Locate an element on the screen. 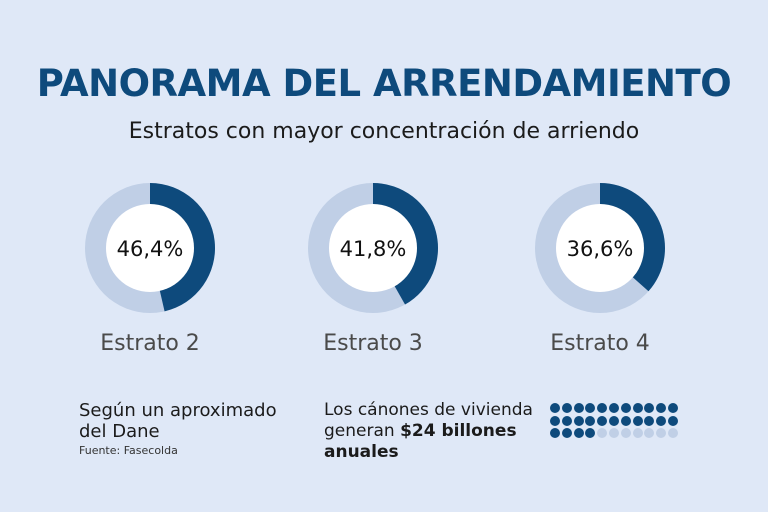  donut-value-label: 36,6% is located at coordinates (600, 249).